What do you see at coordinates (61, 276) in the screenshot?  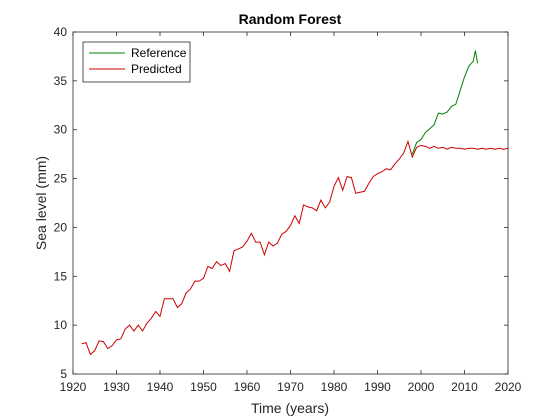 I see `y-tick-label: 15` at bounding box center [61, 276].